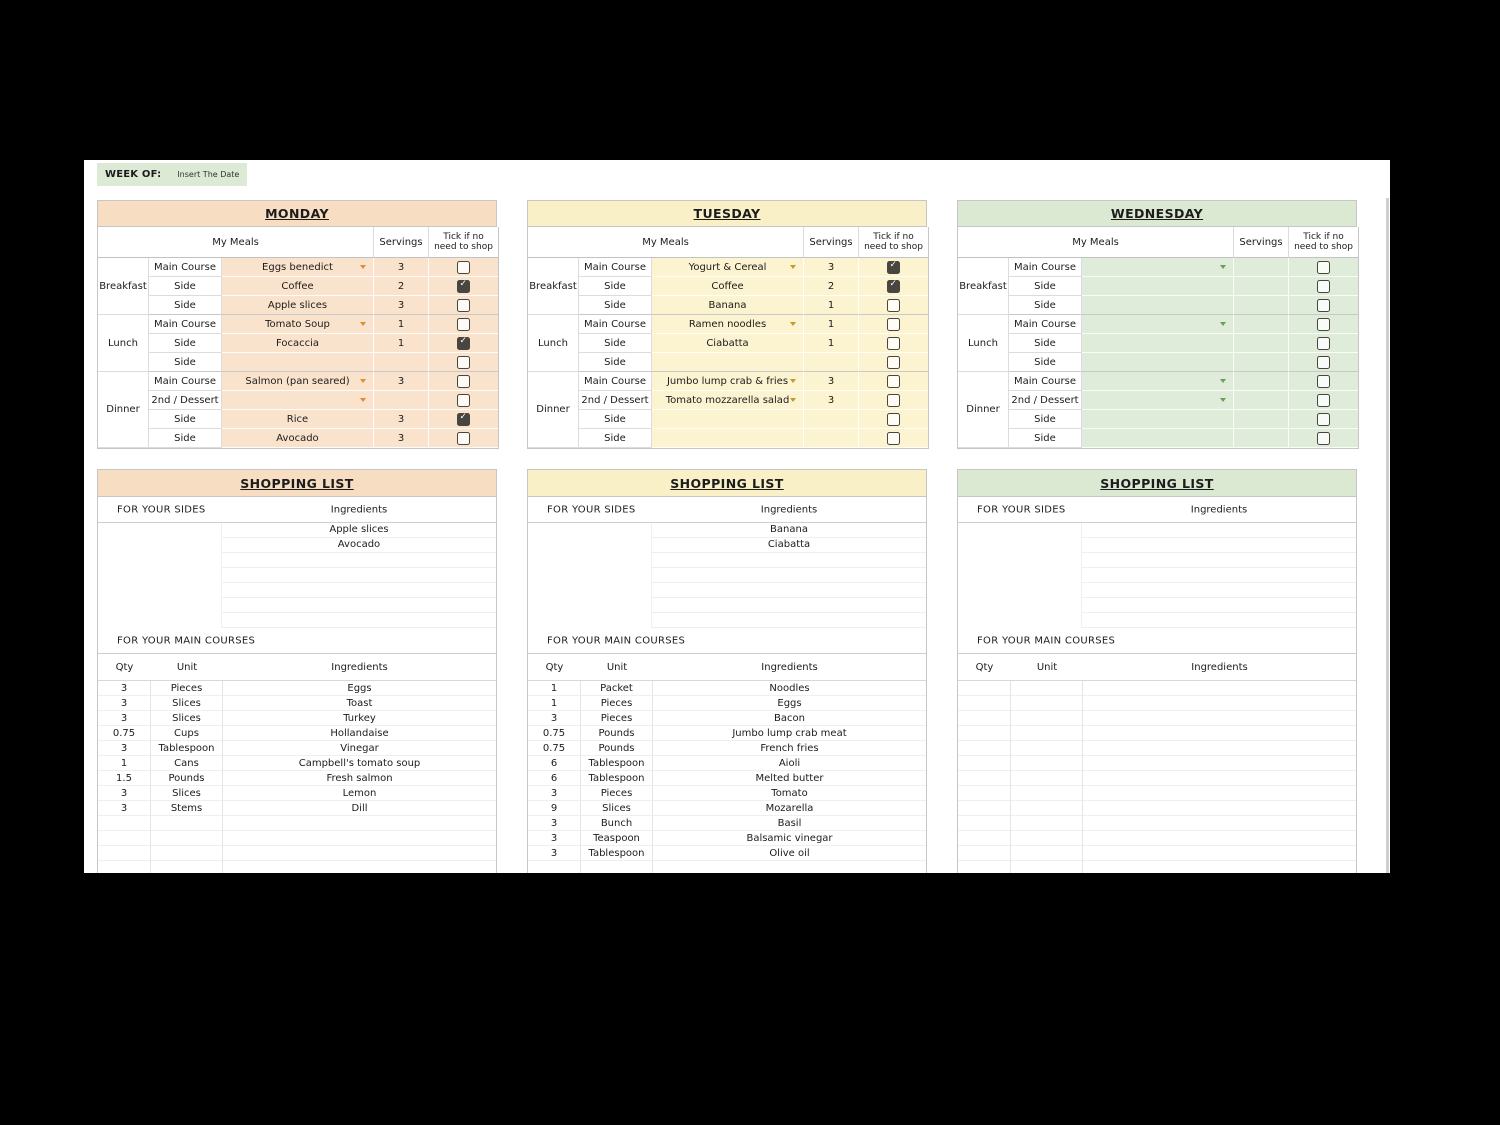  Describe the element at coordinates (298, 343) in the screenshot. I see `meal-select: Focaccia` at that location.